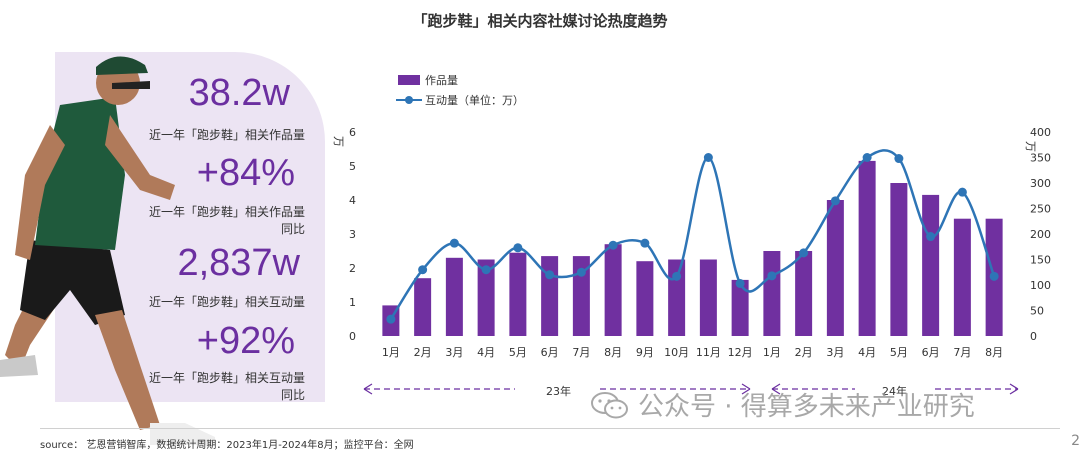  I want to click on y-left-tick-label: 3, so click(352, 234).